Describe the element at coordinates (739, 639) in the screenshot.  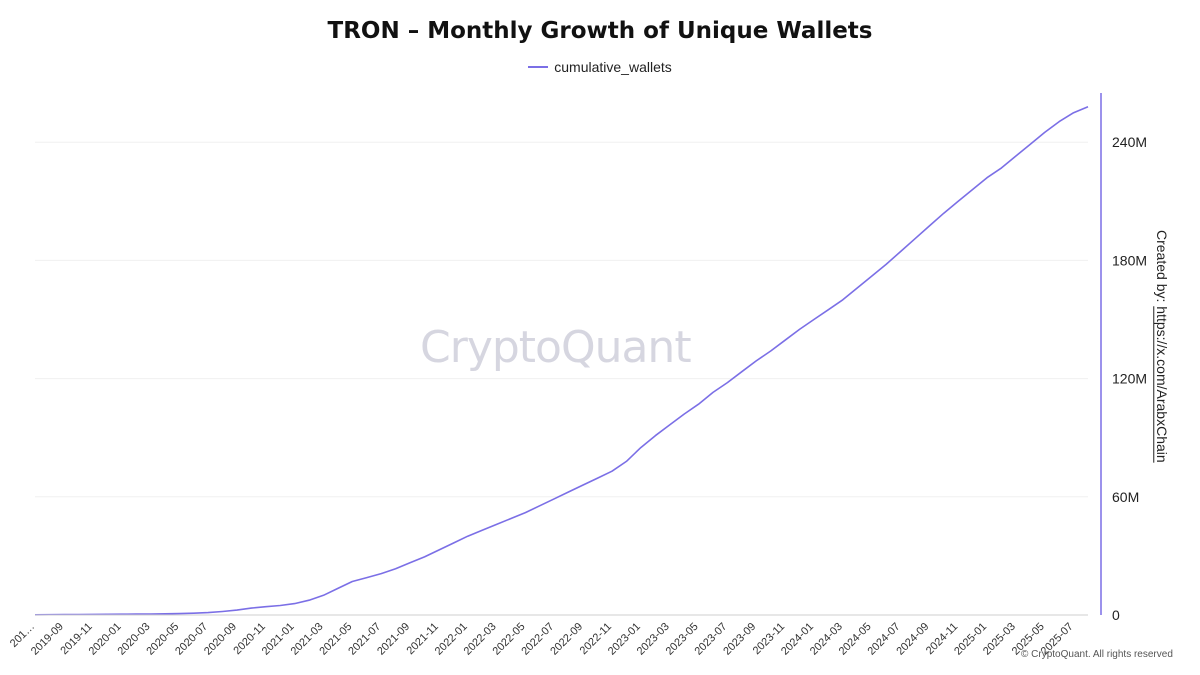
I see `x-tick-label: 2023-09` at that location.